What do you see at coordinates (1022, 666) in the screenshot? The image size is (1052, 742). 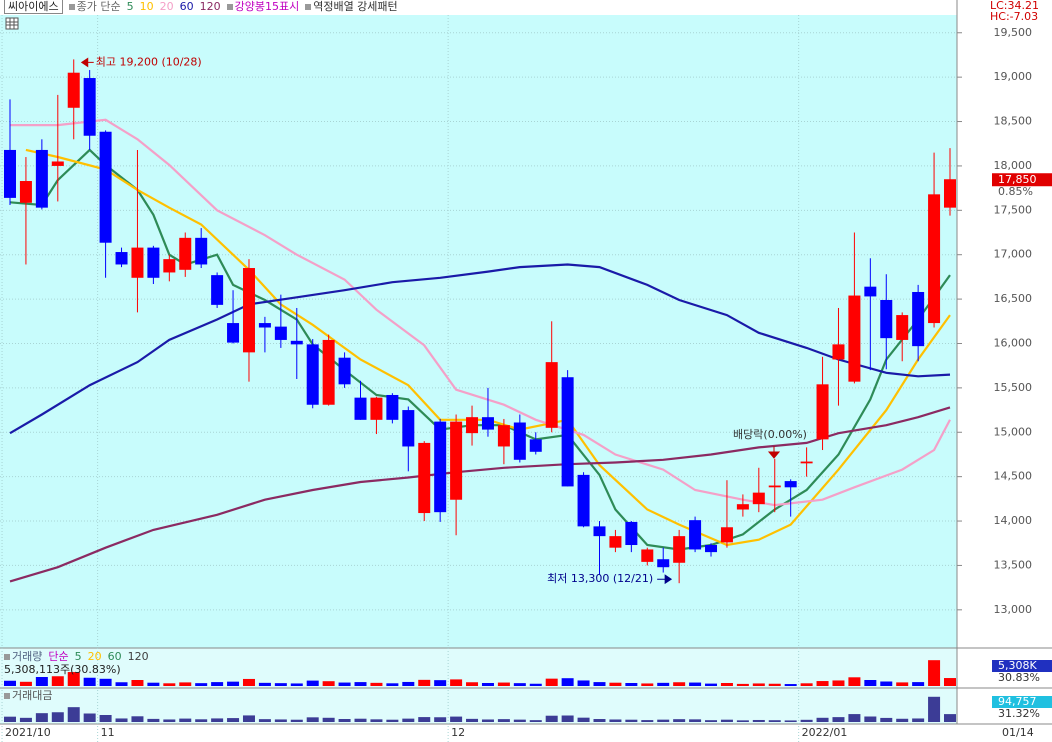 I see `volume-current-box` at bounding box center [1022, 666].